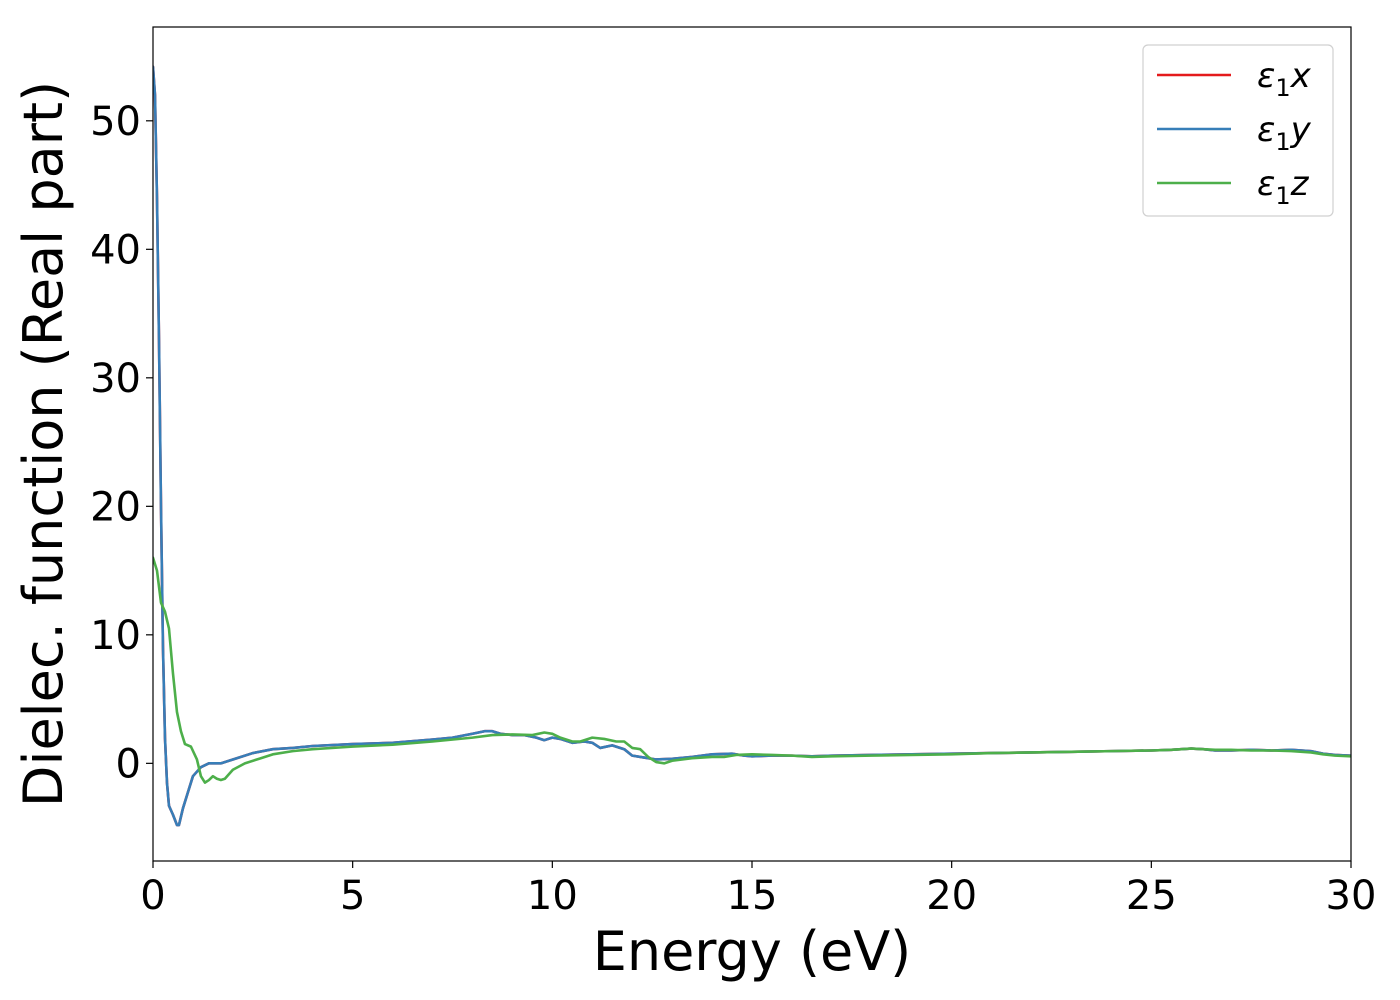 The image size is (1400, 1000). Describe the element at coordinates (115, 250) in the screenshot. I see `y-tick-label: 40` at that location.